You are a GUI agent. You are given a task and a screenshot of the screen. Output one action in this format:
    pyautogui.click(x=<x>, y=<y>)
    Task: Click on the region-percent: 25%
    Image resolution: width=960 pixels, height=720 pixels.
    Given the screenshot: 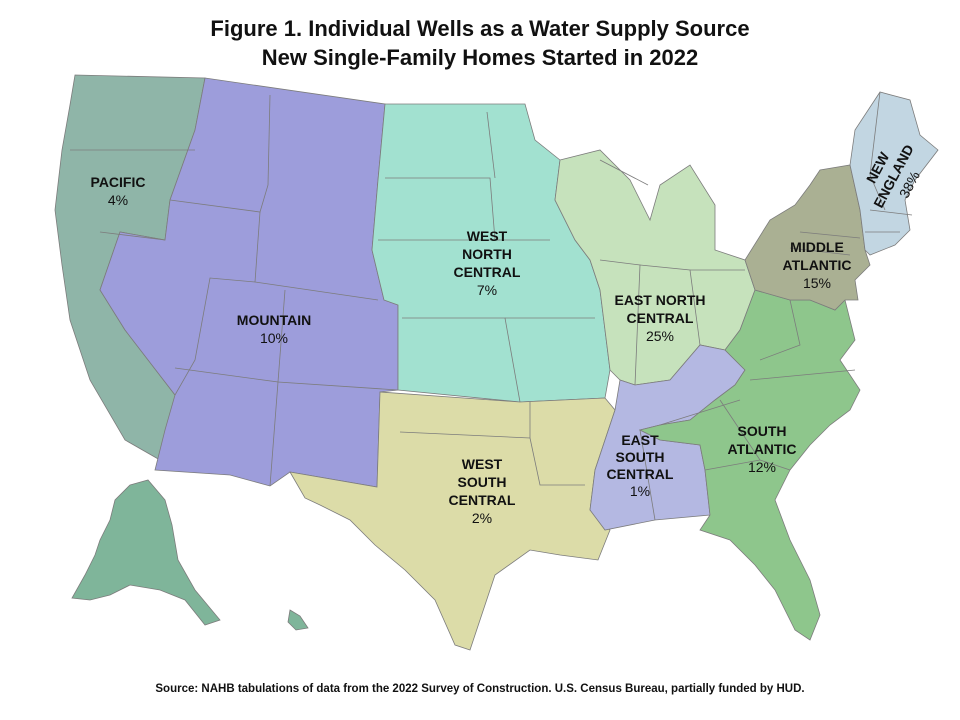 What is the action you would take?
    pyautogui.click(x=660, y=336)
    